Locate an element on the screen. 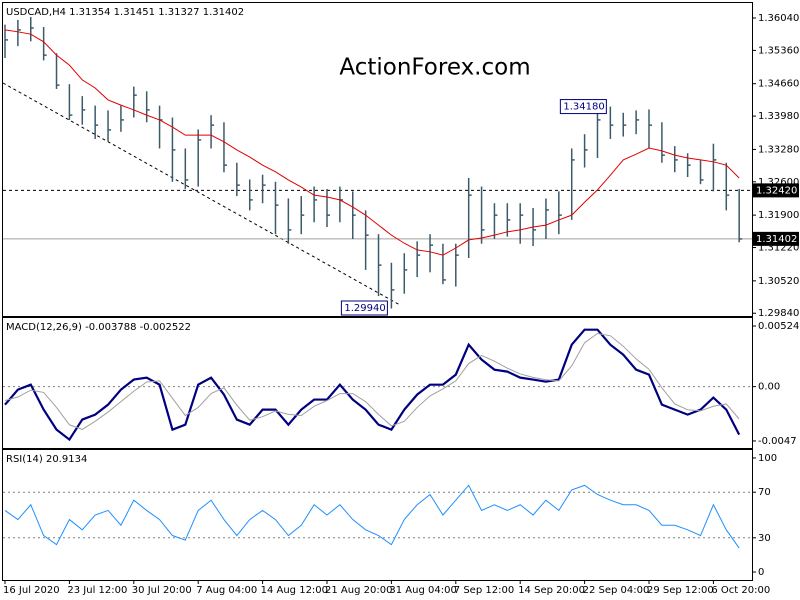 This screenshot has width=800, height=600. x-tick-label: 22 Sep 04:00 is located at coordinates (616, 590).